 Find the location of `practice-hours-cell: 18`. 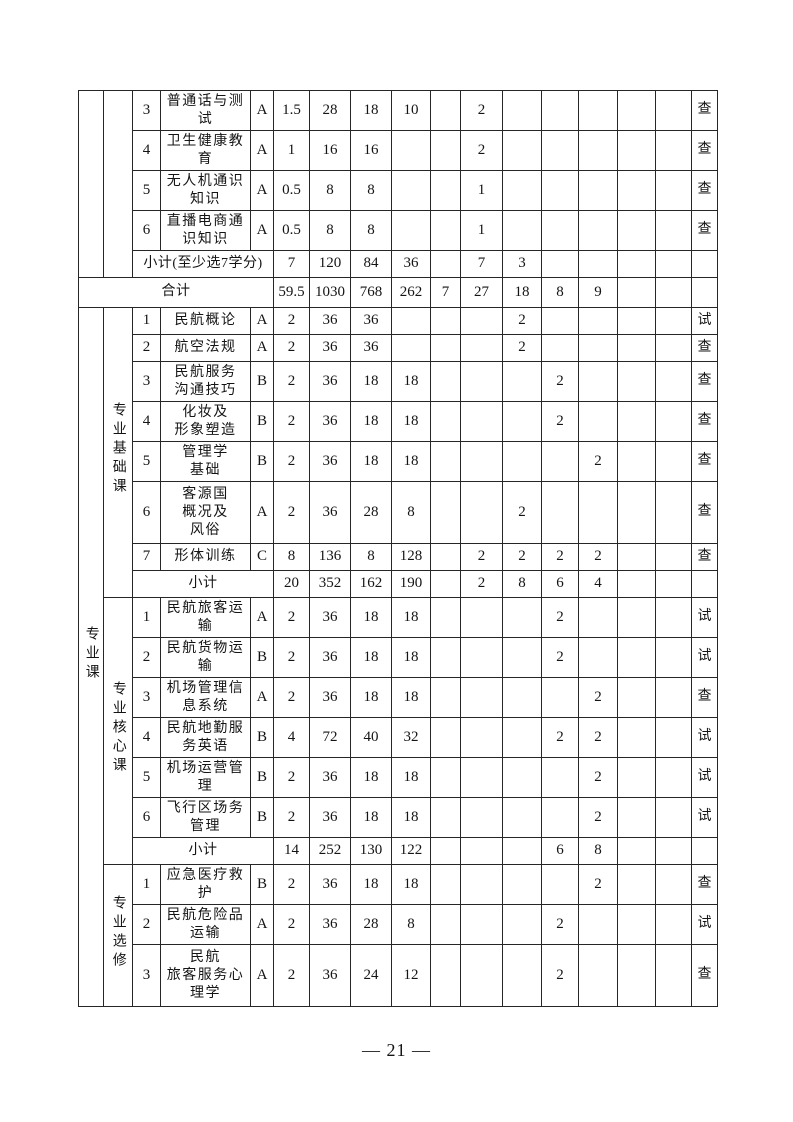

practice-hours-cell: 18 is located at coordinates (411, 697).